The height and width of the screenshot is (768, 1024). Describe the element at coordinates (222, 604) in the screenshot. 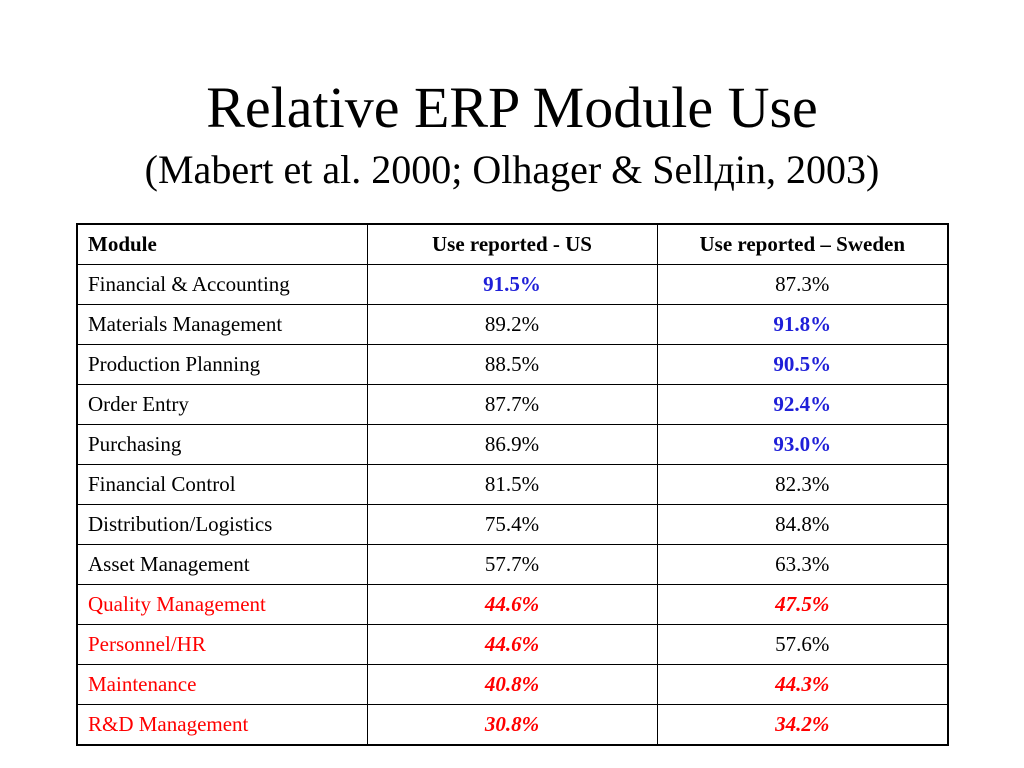

I see `cell-module: Quality Management` at that location.